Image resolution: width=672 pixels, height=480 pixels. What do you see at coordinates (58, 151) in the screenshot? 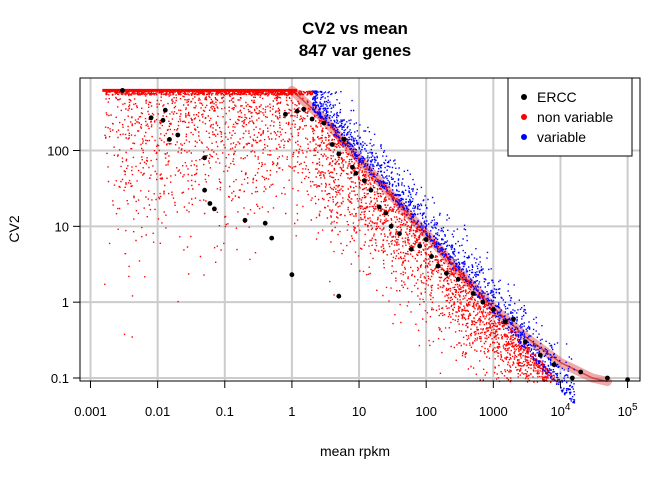
I see `y-tick-label-3: 100` at bounding box center [58, 151].